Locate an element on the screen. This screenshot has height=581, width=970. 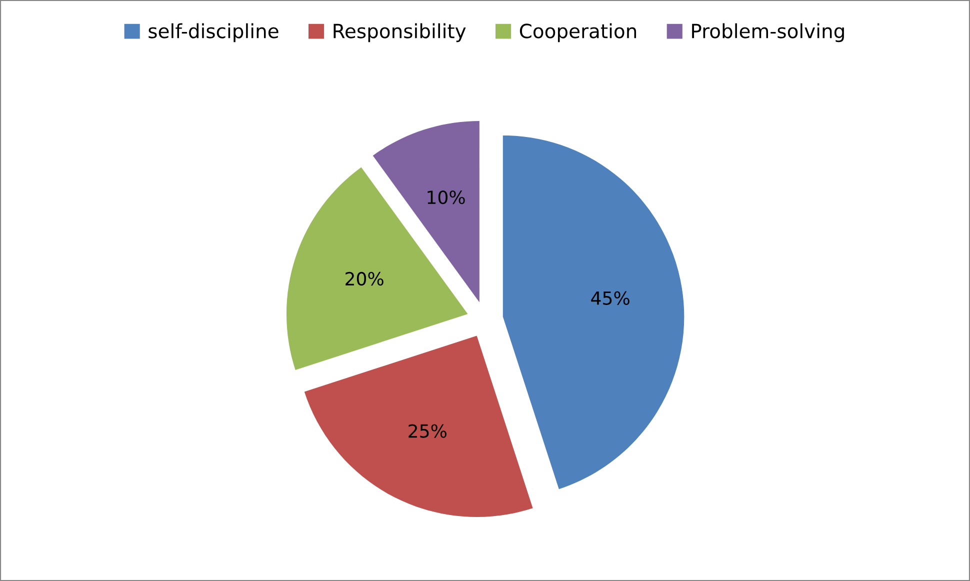
data-label: 25% is located at coordinates (427, 431).